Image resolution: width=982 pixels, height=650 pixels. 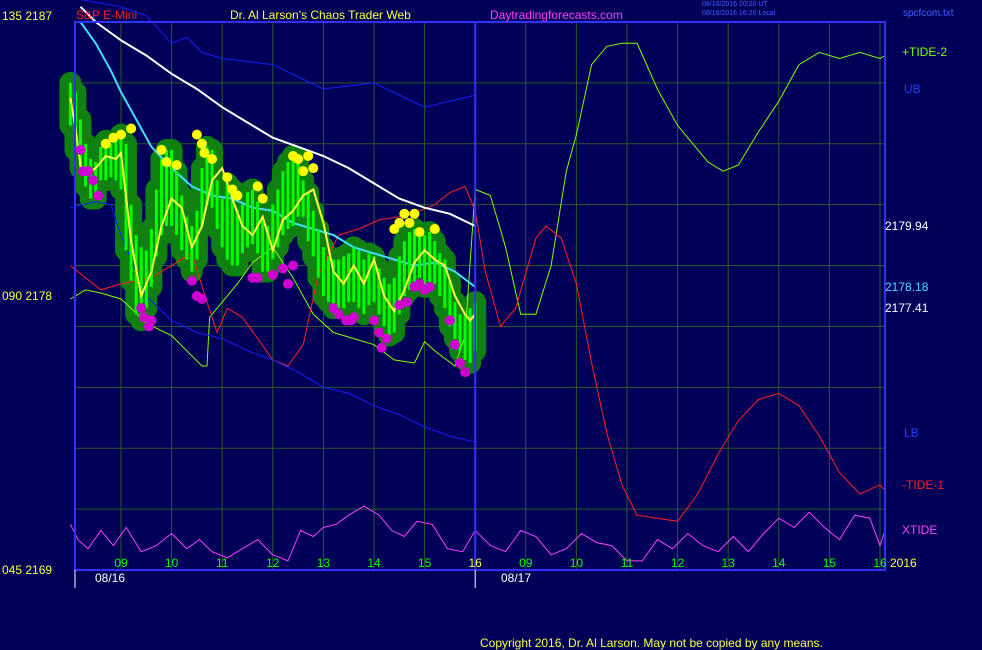 What do you see at coordinates (277, 116) in the screenshot?
I see `series-line-slow-ma` at bounding box center [277, 116].